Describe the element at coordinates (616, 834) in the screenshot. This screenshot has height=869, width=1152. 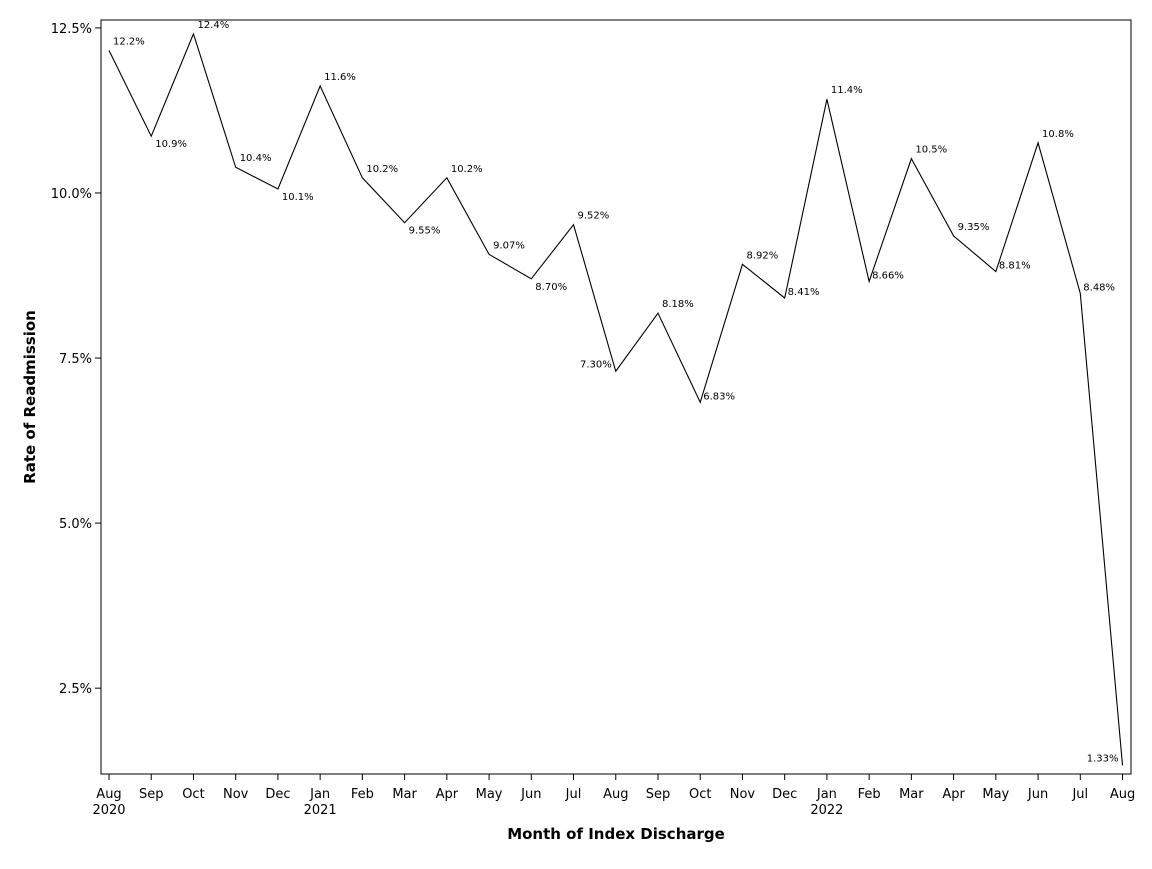
I see `x-axis-title: Month of Index Discharge` at that location.